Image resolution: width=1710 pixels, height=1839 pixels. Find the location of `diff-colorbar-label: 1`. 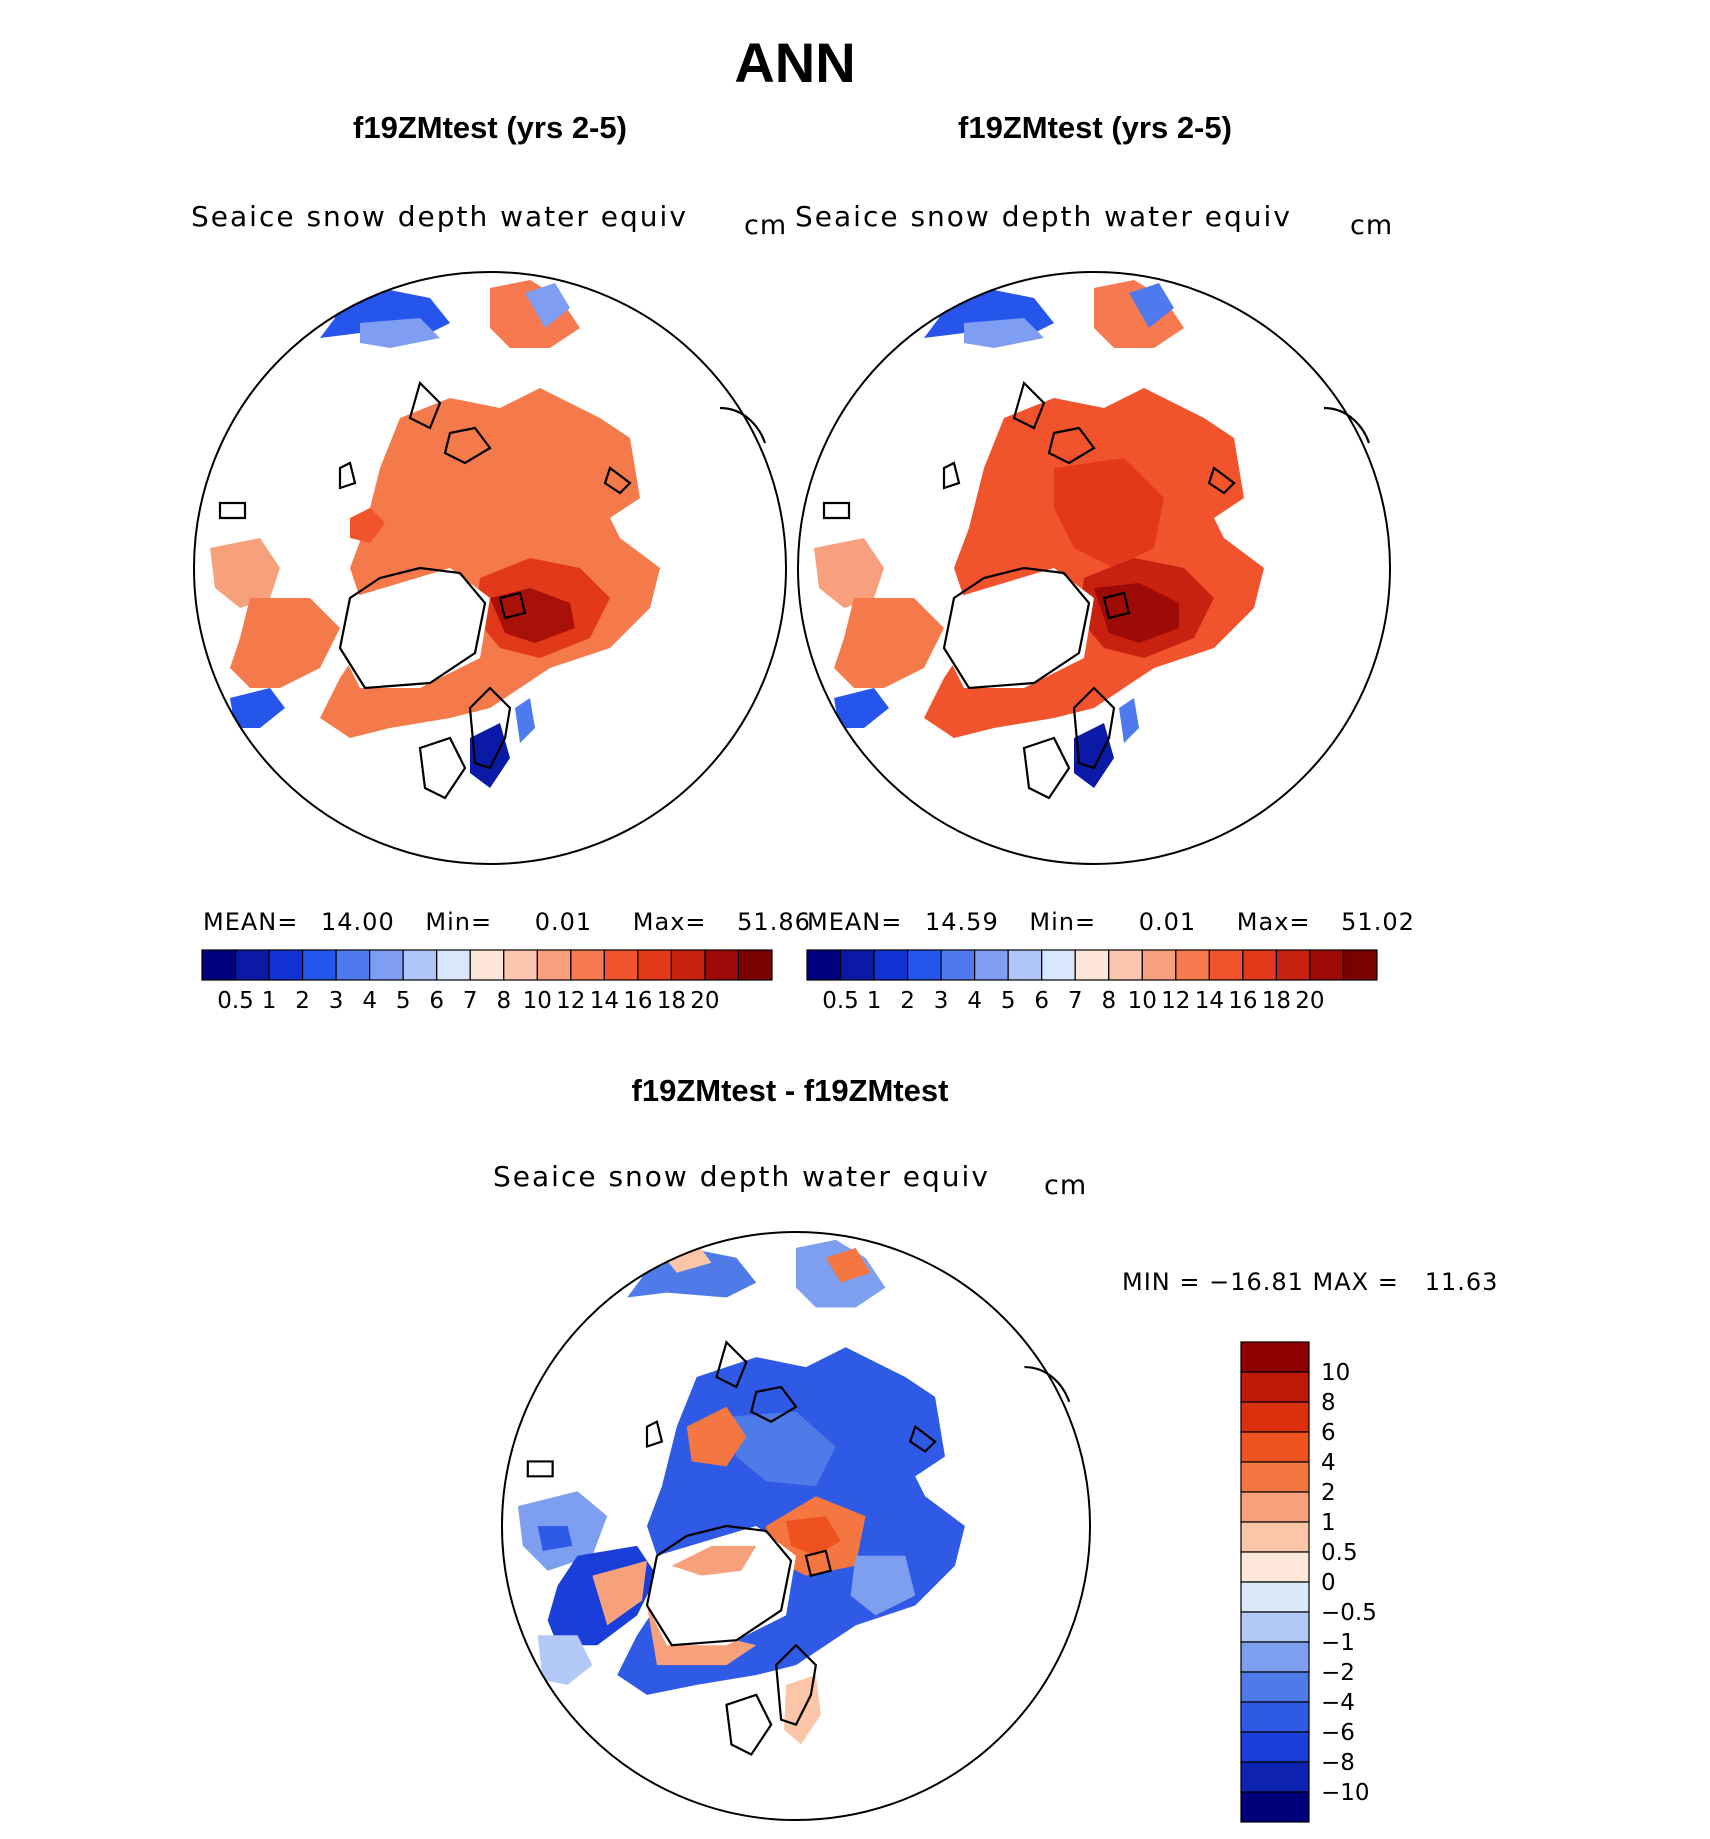

diff-colorbar-label: 1 is located at coordinates (1328, 1523).